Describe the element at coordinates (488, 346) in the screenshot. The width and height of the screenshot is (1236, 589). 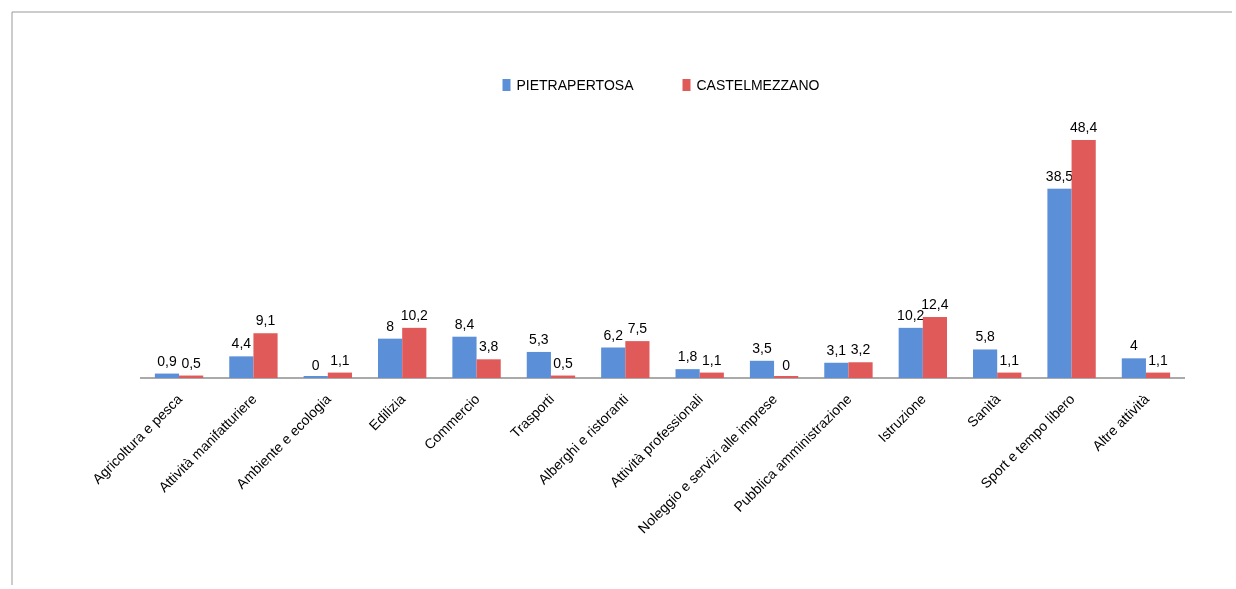
I see `data-label: 3,8` at that location.